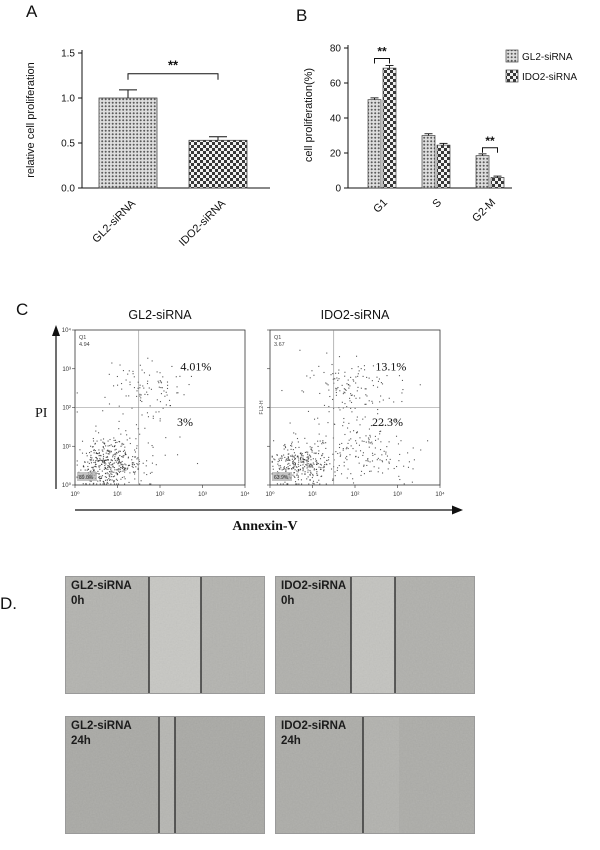  Describe the element at coordinates (68, 189) in the screenshot. I see `svg-text: 0.0` at that location.